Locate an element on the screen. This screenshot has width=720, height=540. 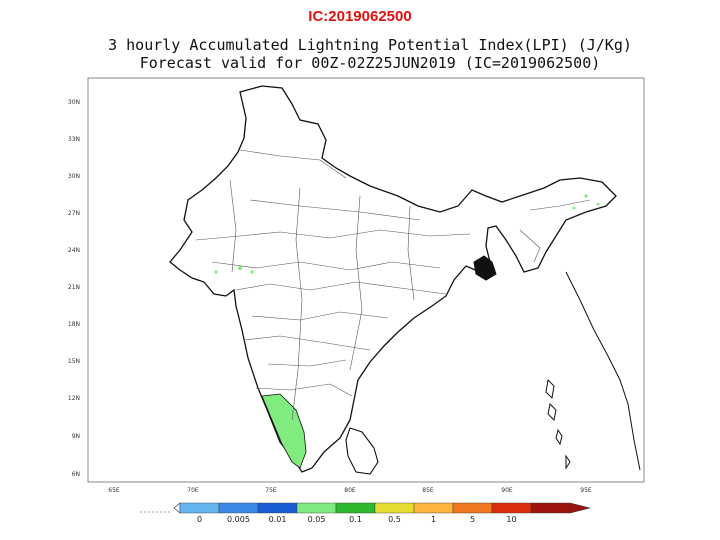
colorbar-left-arrow is located at coordinates (177, 508).